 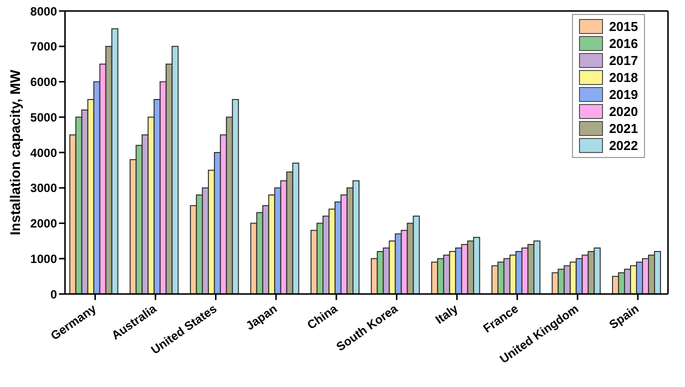 What do you see at coordinates (44, 153) in the screenshot?
I see `y-tick-label: 4000` at bounding box center [44, 153].